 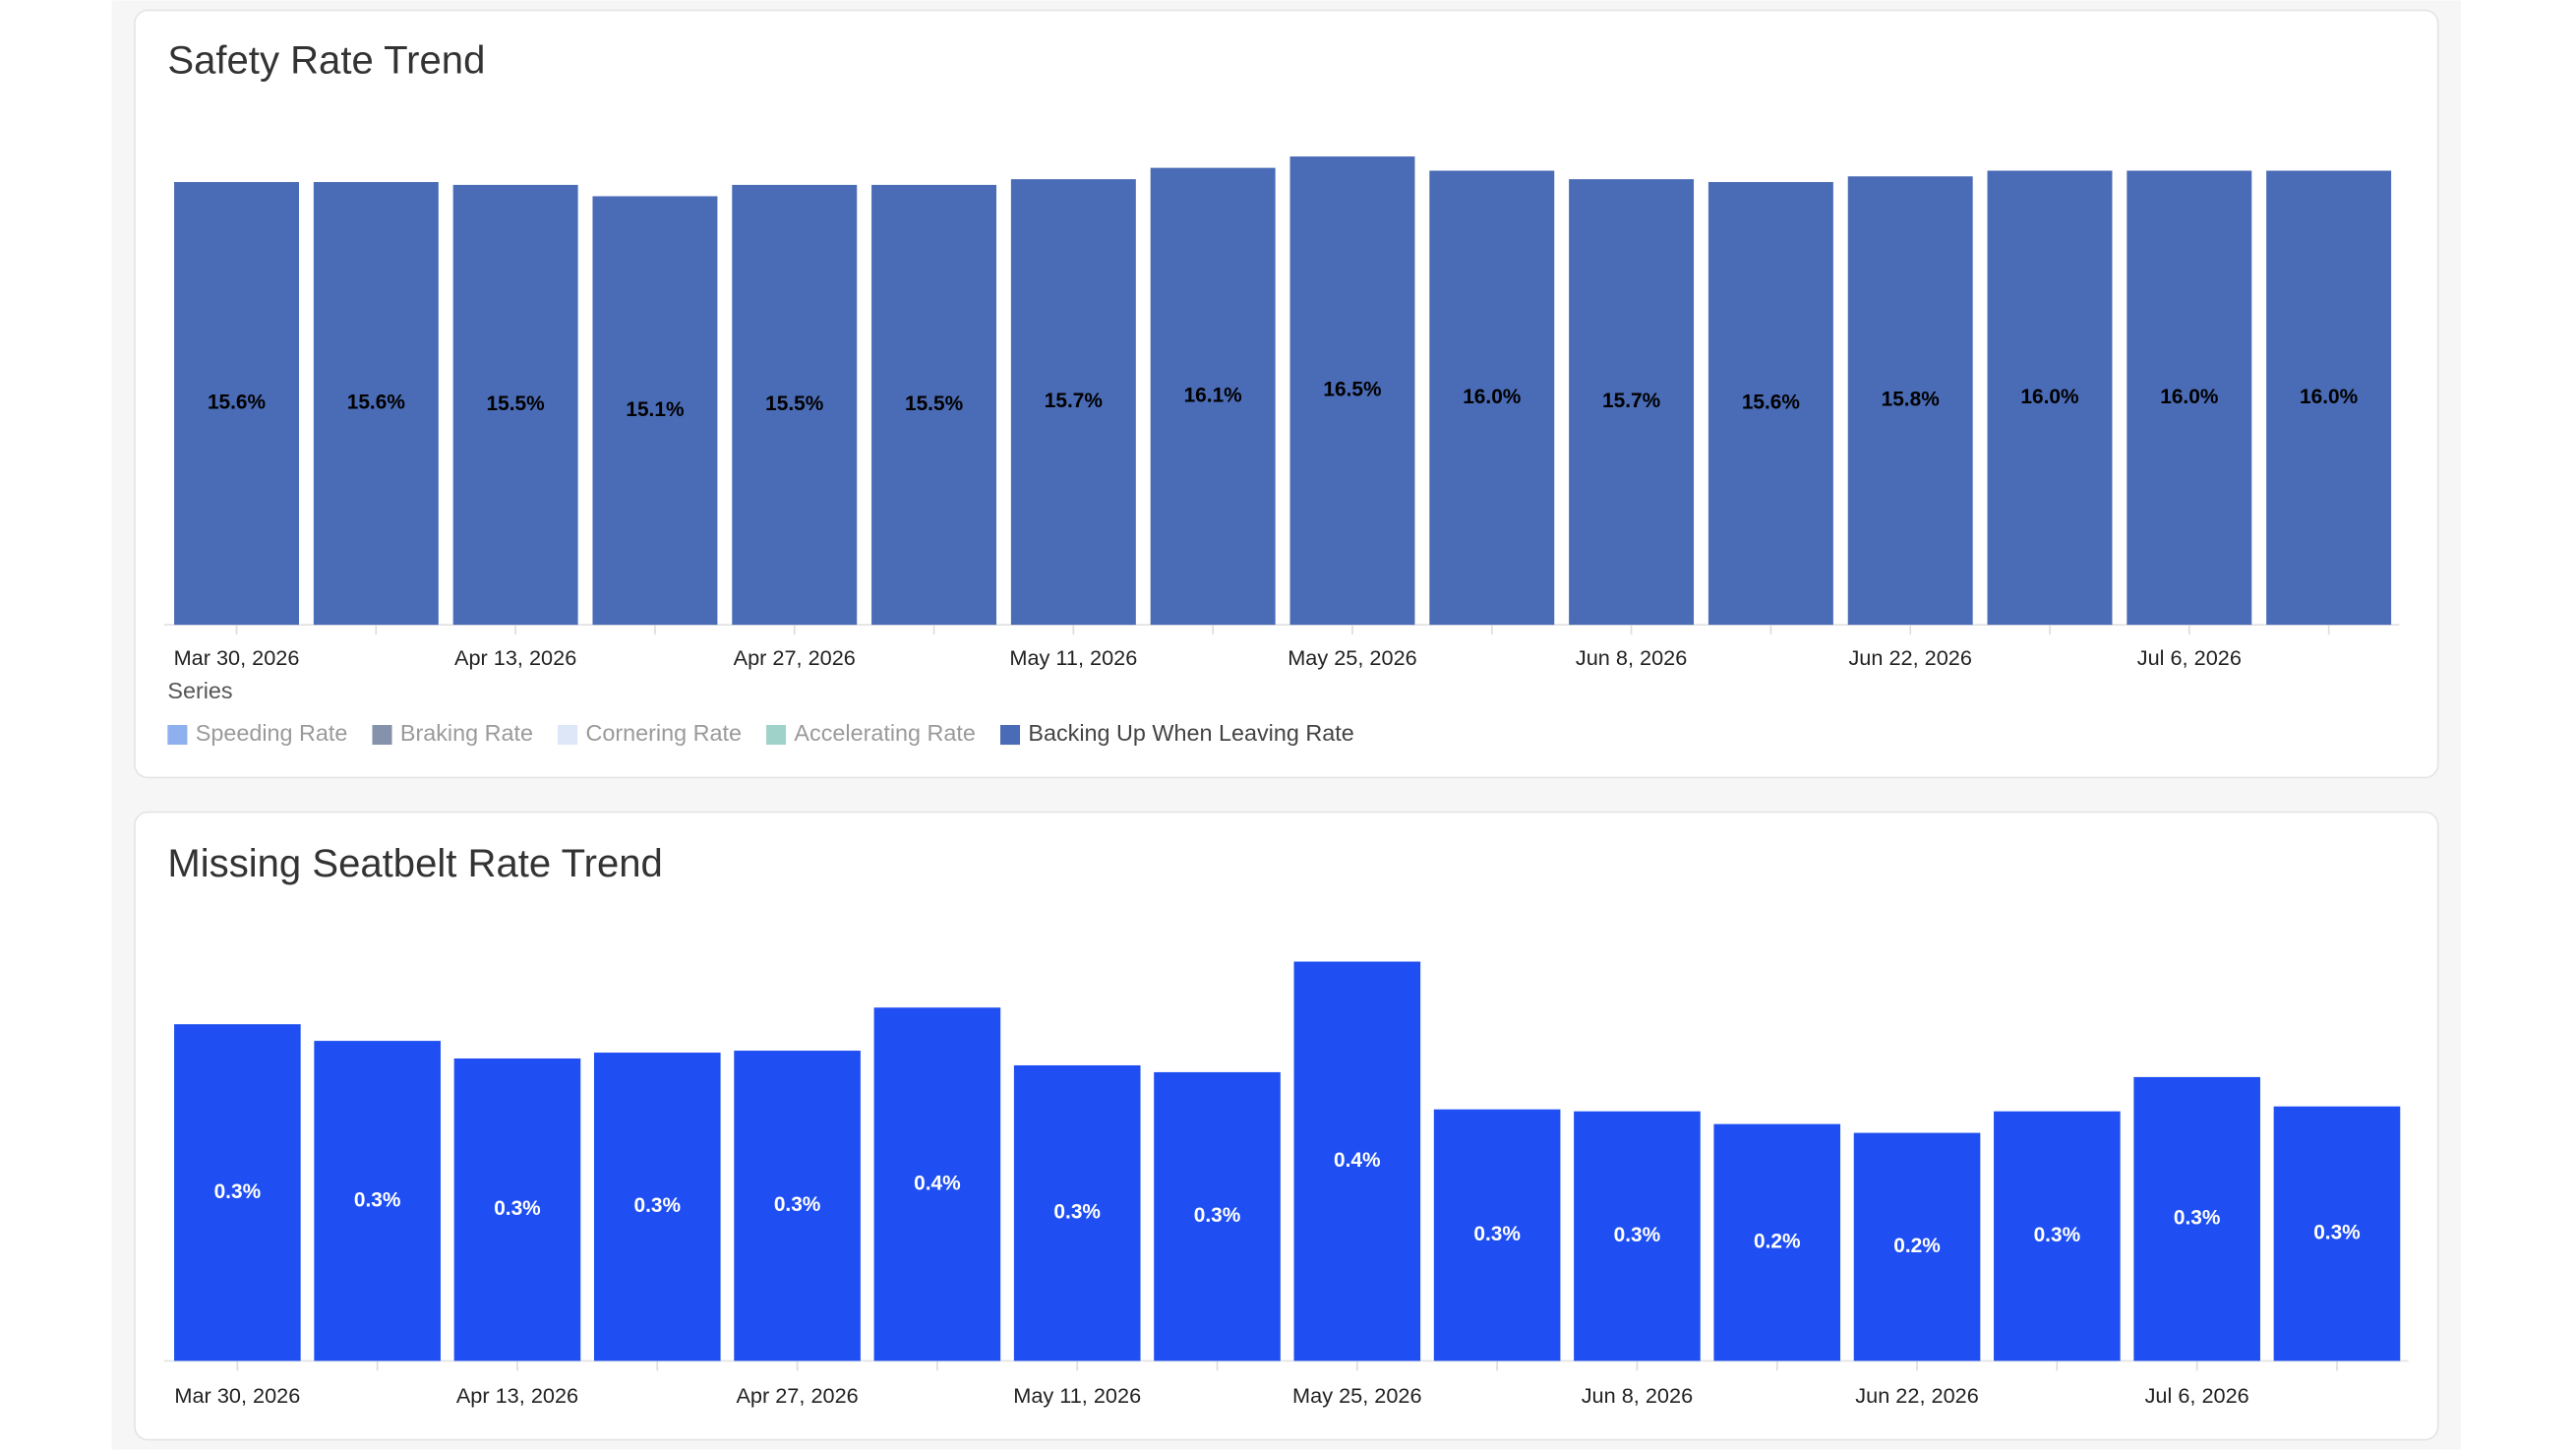 I want to click on value-label: 16.1%, so click(x=1213, y=395).